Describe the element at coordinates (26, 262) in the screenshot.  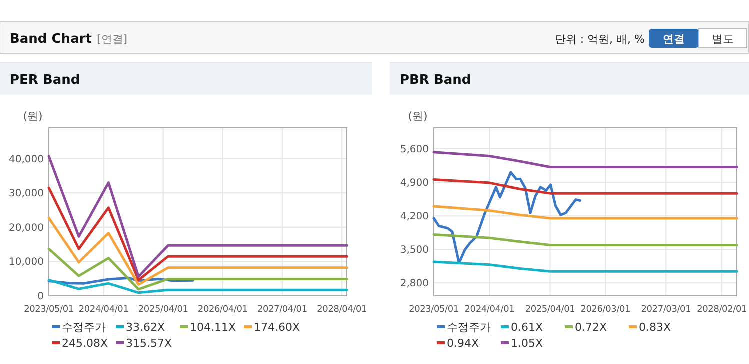
I see `y-tick-label: 10,000` at that location.